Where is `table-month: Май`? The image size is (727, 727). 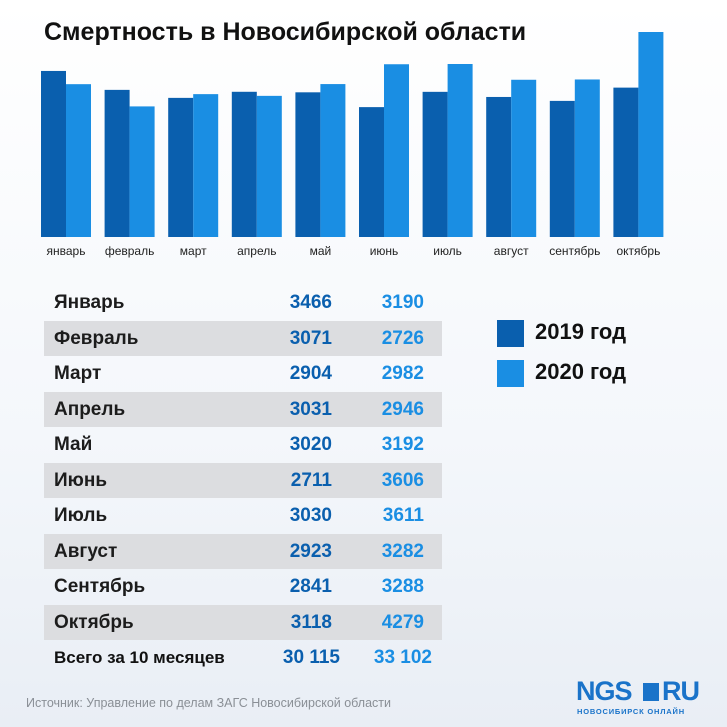
table-month: Май is located at coordinates (73, 444).